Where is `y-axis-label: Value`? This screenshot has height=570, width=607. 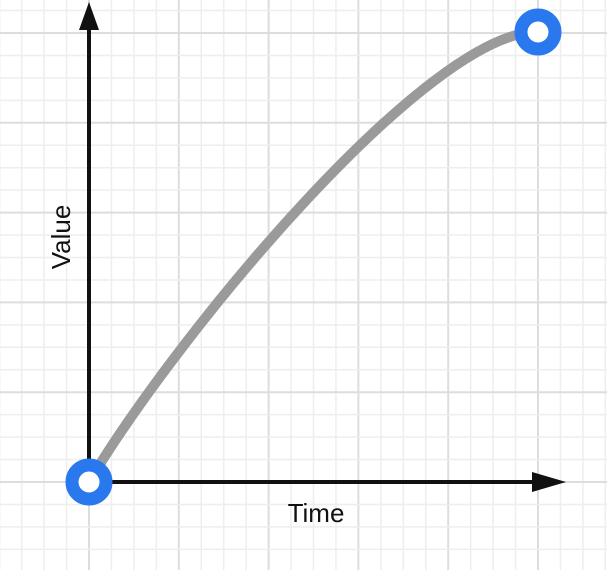 y-axis-label: Value is located at coordinates (61, 237).